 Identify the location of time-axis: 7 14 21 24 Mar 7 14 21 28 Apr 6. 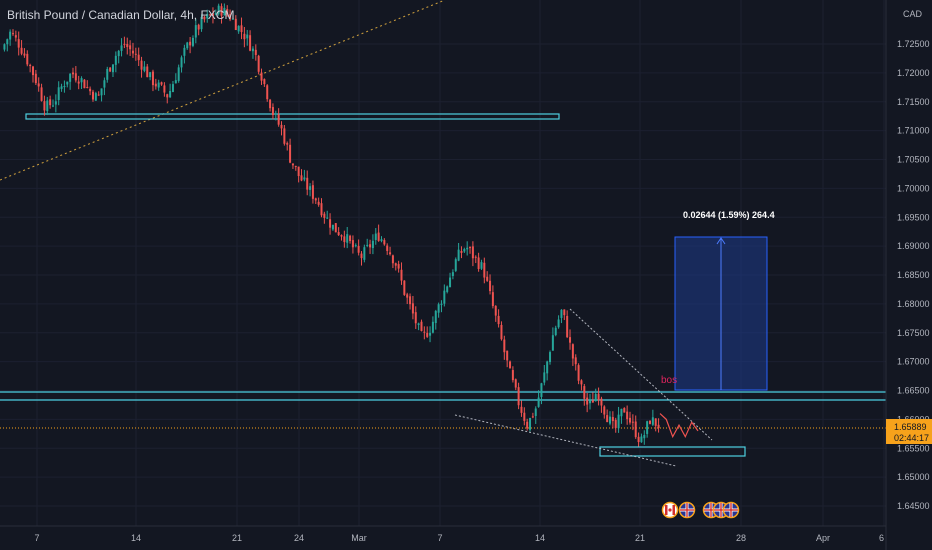
(459, 538).